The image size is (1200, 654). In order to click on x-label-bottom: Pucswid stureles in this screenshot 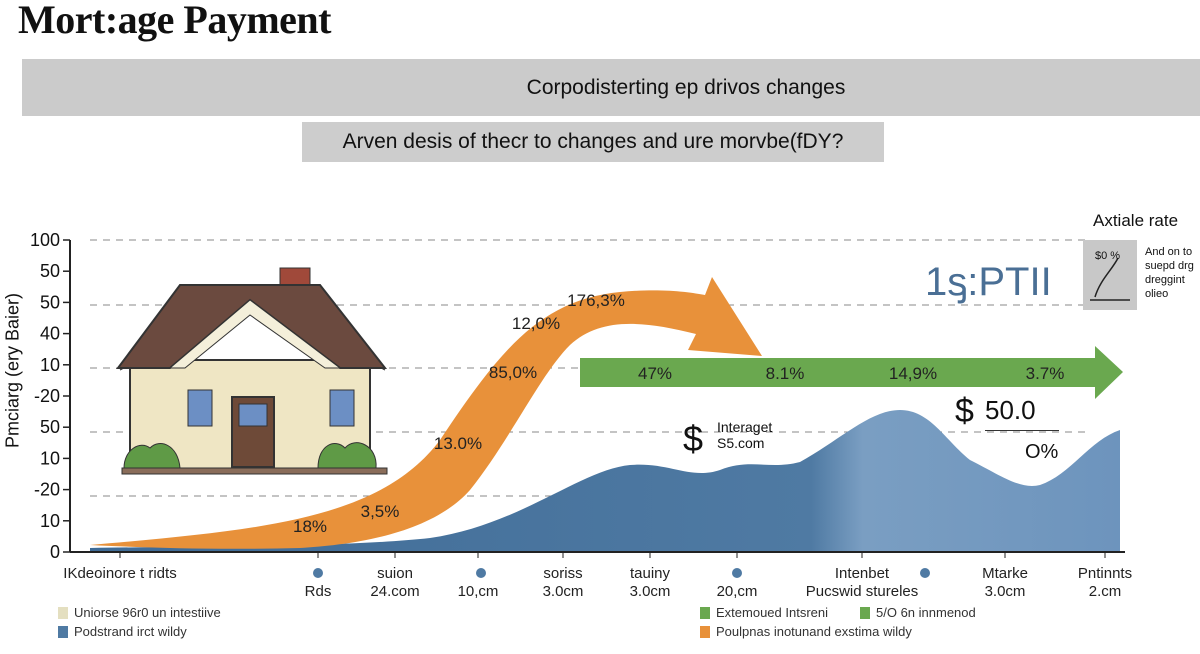, I will do `click(862, 591)`.